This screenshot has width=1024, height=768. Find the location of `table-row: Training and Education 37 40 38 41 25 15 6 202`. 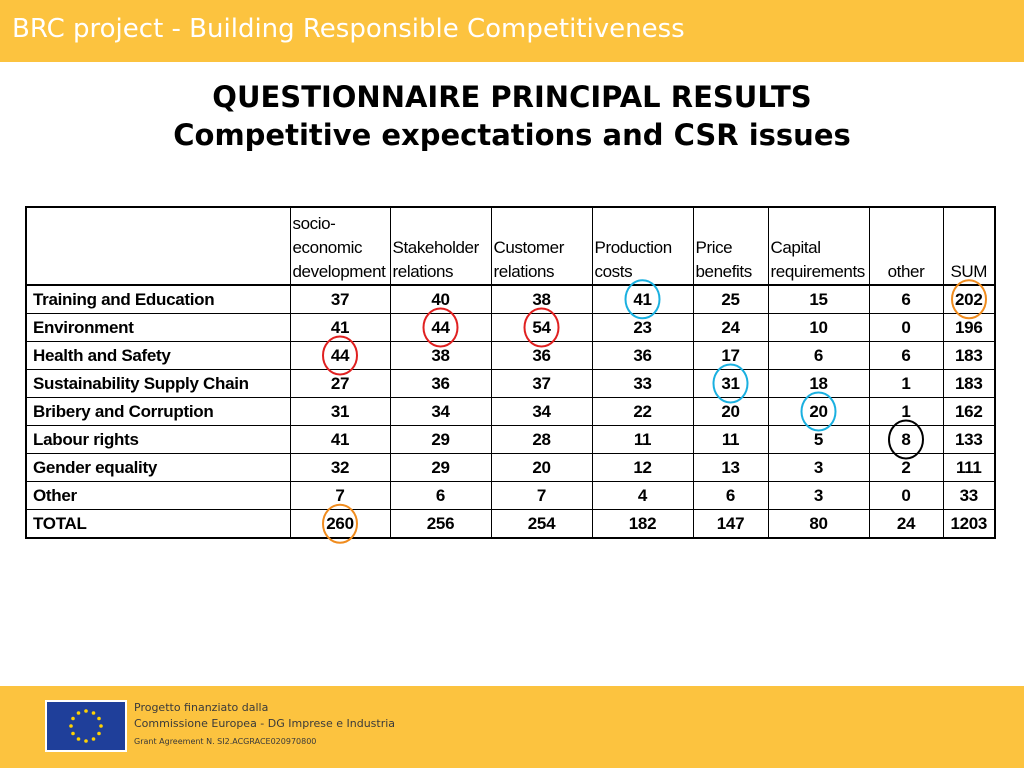

table-row: Training and Education 37 40 38 41 25 15 6 202 is located at coordinates (510, 299).